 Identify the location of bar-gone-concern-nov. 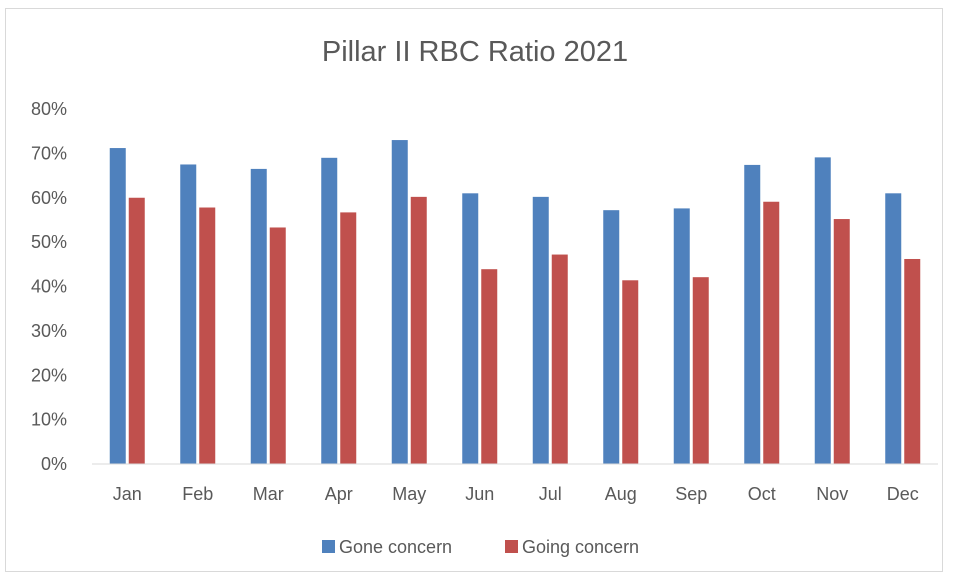
(822, 310).